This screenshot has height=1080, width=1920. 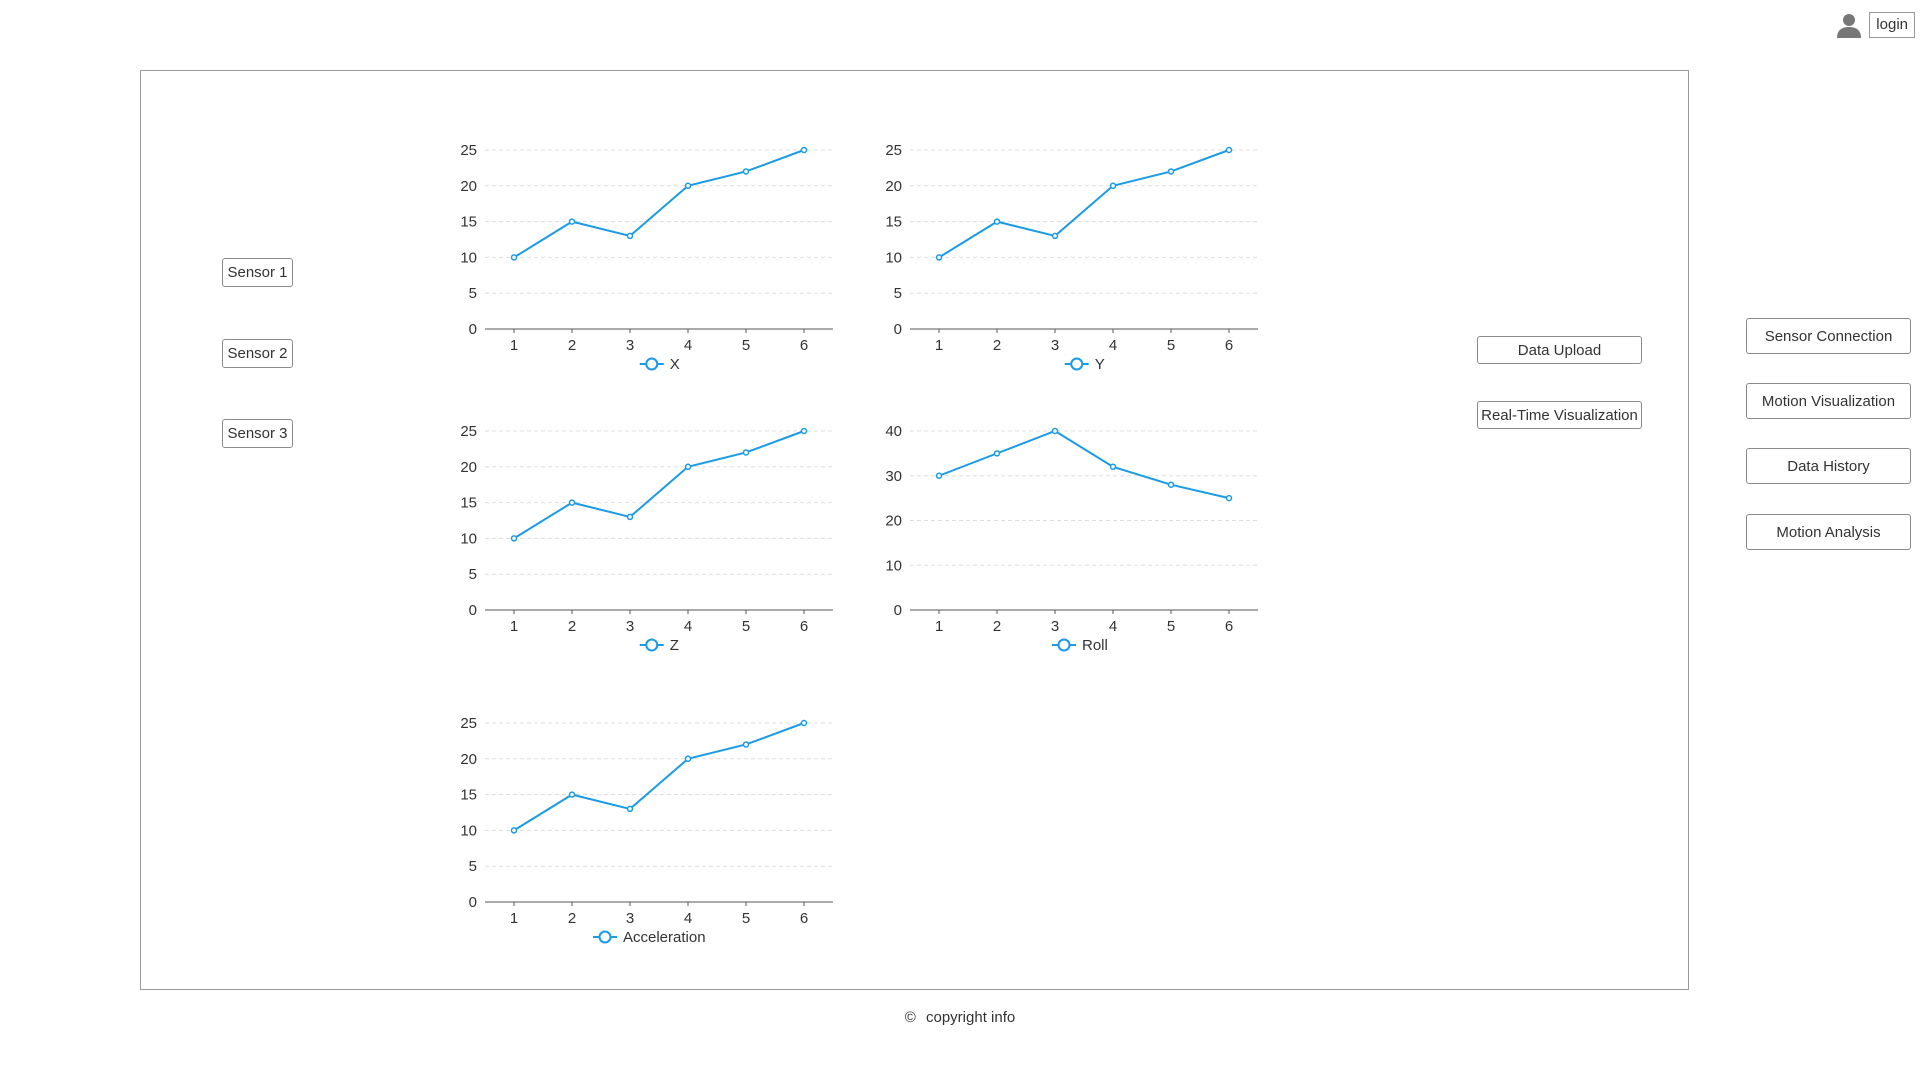 I want to click on y-tick-label: 30, so click(x=893, y=476).